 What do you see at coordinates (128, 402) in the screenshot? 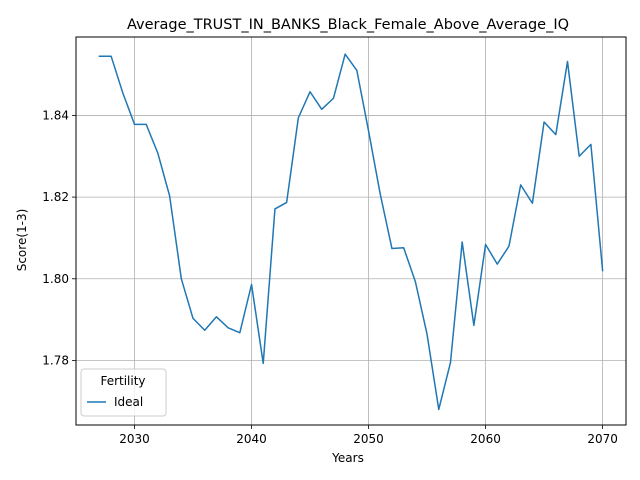
I see `legend-label-ideal: Ideal` at bounding box center [128, 402].